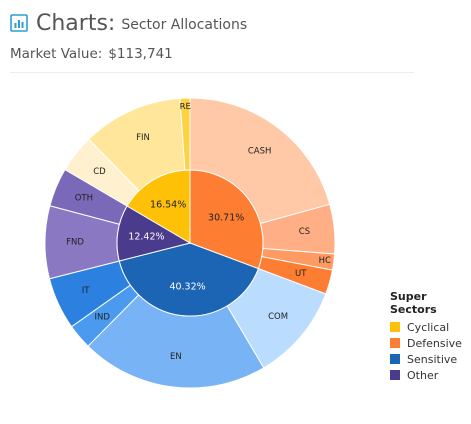  What do you see at coordinates (301, 274) in the screenshot?
I see `outer-label: UT` at bounding box center [301, 274].